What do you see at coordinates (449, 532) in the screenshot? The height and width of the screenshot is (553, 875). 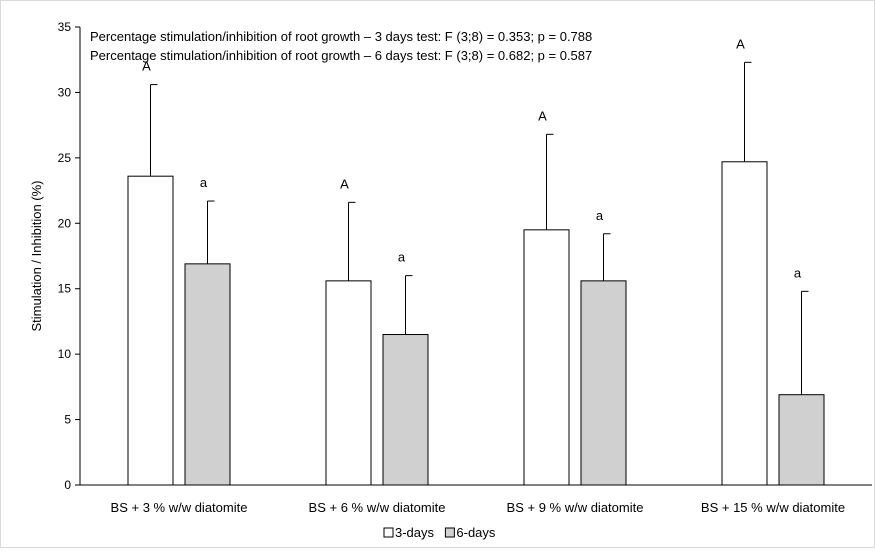 I see `legend-swatch-6-days` at bounding box center [449, 532].